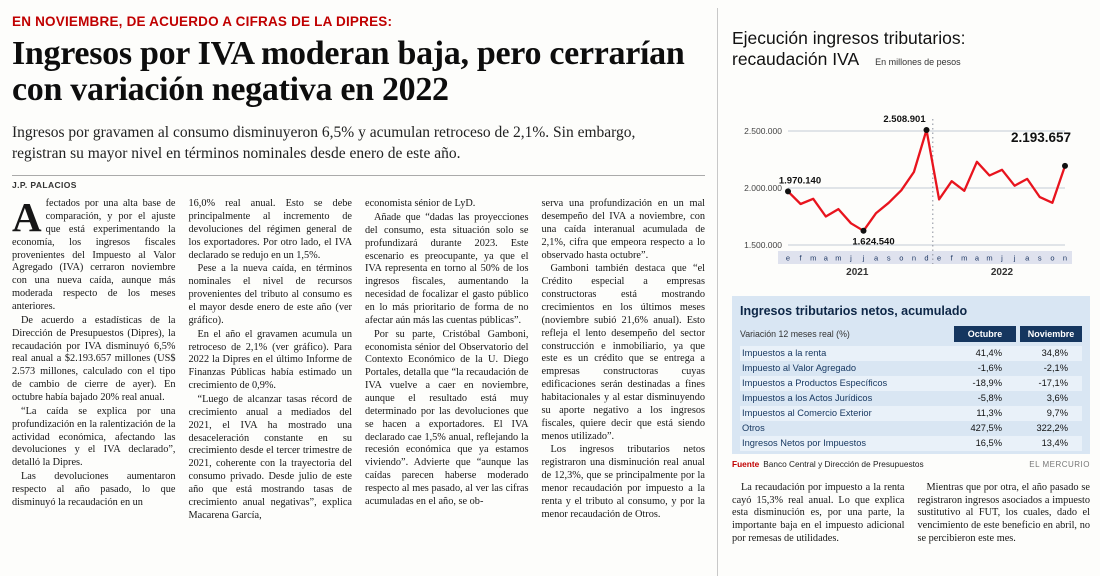 The width and height of the screenshot is (1100, 576). What do you see at coordinates (926, 257) in the screenshot?
I see `svg-text: d` at bounding box center [926, 257].